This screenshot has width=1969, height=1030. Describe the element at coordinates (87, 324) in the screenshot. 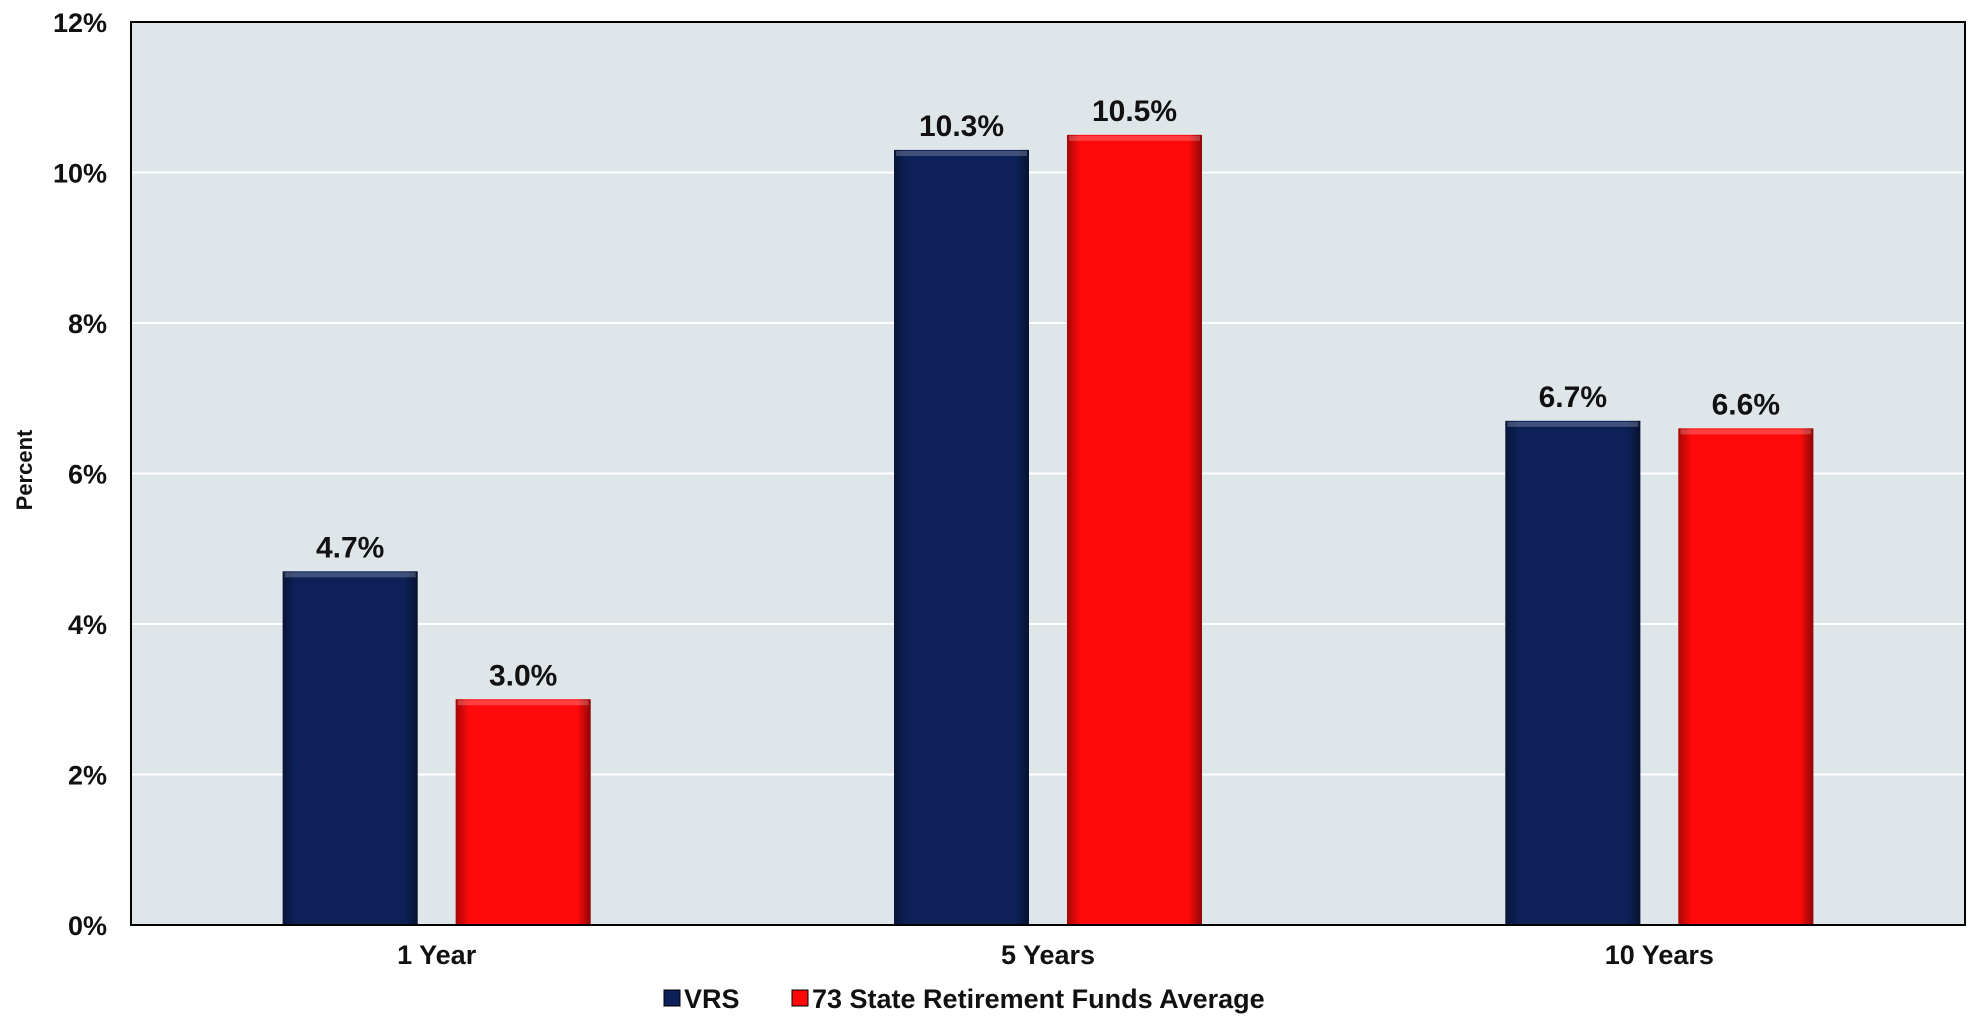

I see `y-tick-label: 8%` at that location.